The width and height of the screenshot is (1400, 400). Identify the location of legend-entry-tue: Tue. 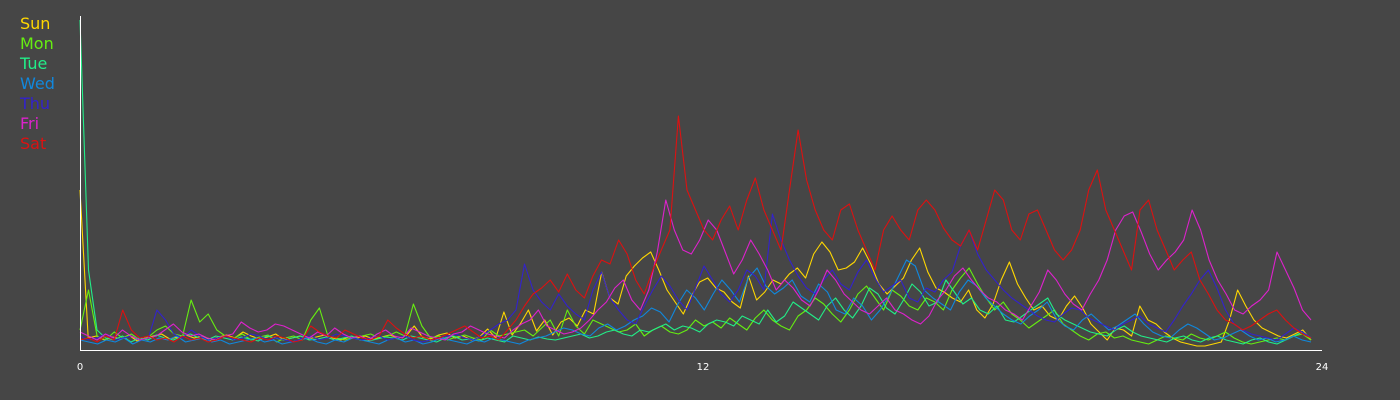
(33, 63).